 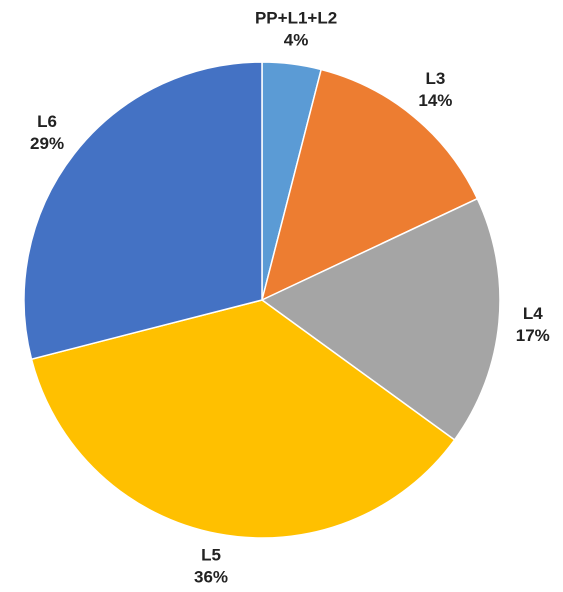 What do you see at coordinates (435, 100) in the screenshot?
I see `slice-value-label: 14%` at bounding box center [435, 100].